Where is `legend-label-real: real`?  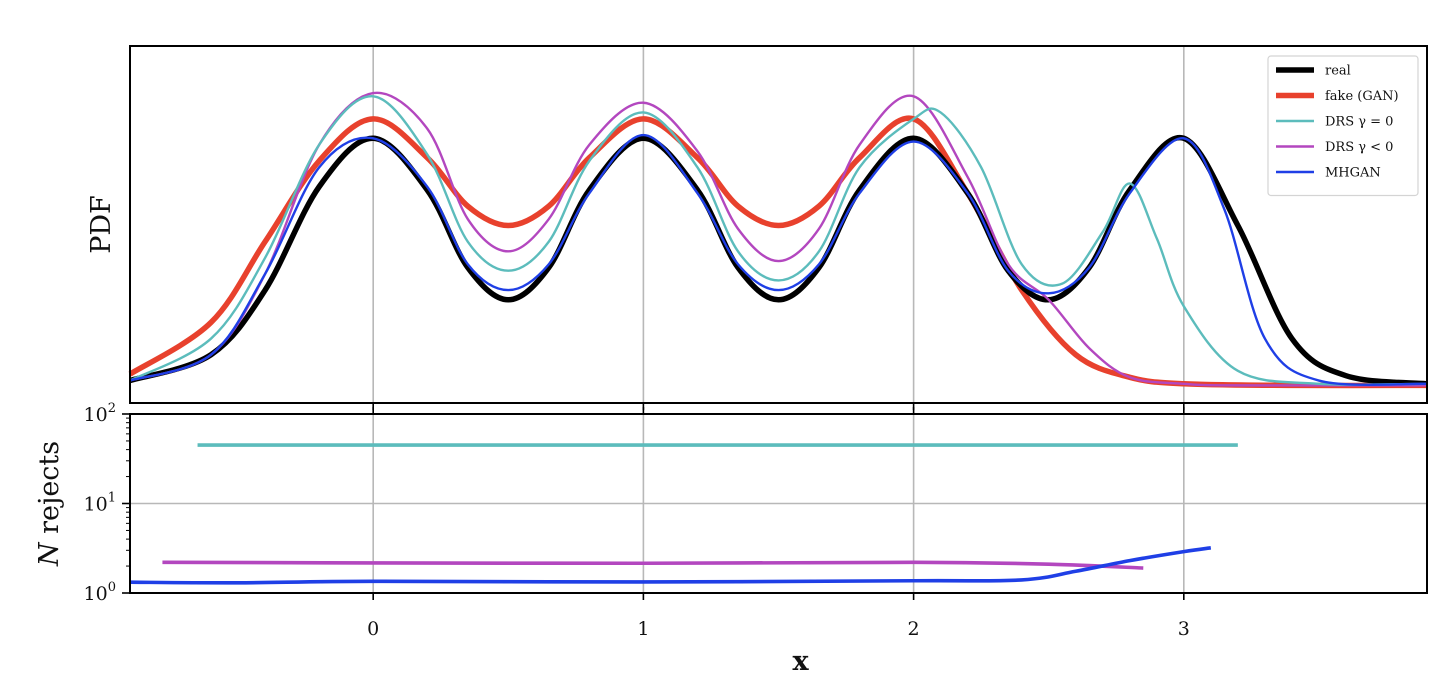
legend-label-real: real is located at coordinates (1338, 71).